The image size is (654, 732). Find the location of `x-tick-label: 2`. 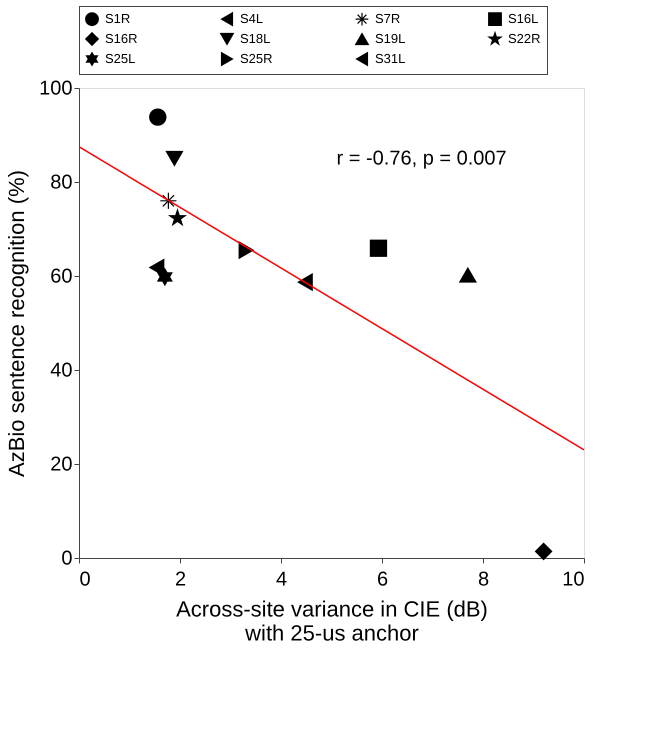

x-tick-label: 2 is located at coordinates (180, 579).